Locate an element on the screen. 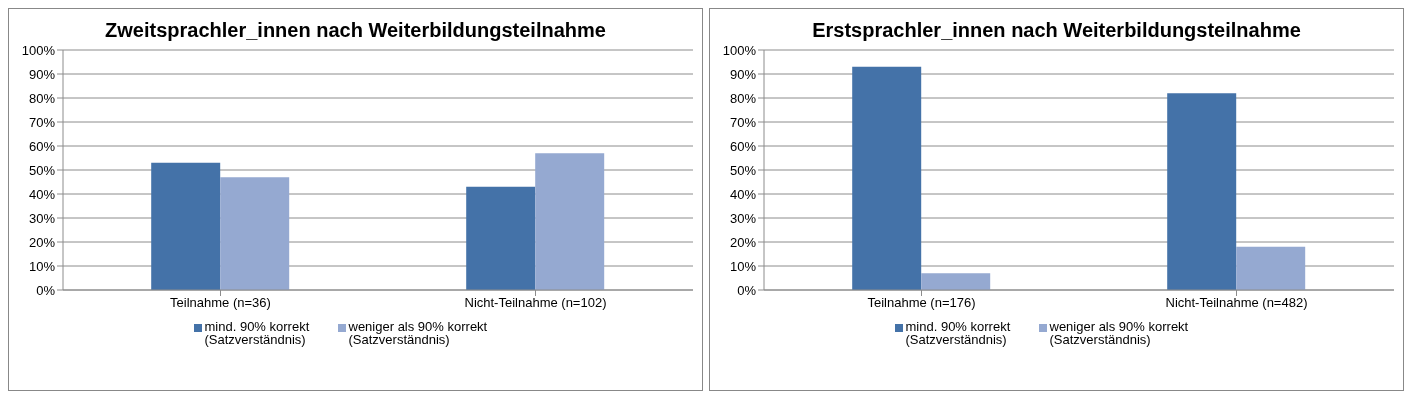 This screenshot has width=1413, height=401. x-tick-label: Nicht-Teilnahme (n=482) is located at coordinates (1236, 303).